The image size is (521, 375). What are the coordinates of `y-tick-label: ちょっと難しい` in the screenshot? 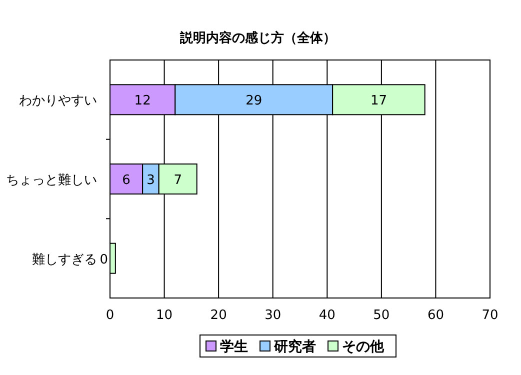 It's located at (51, 180).